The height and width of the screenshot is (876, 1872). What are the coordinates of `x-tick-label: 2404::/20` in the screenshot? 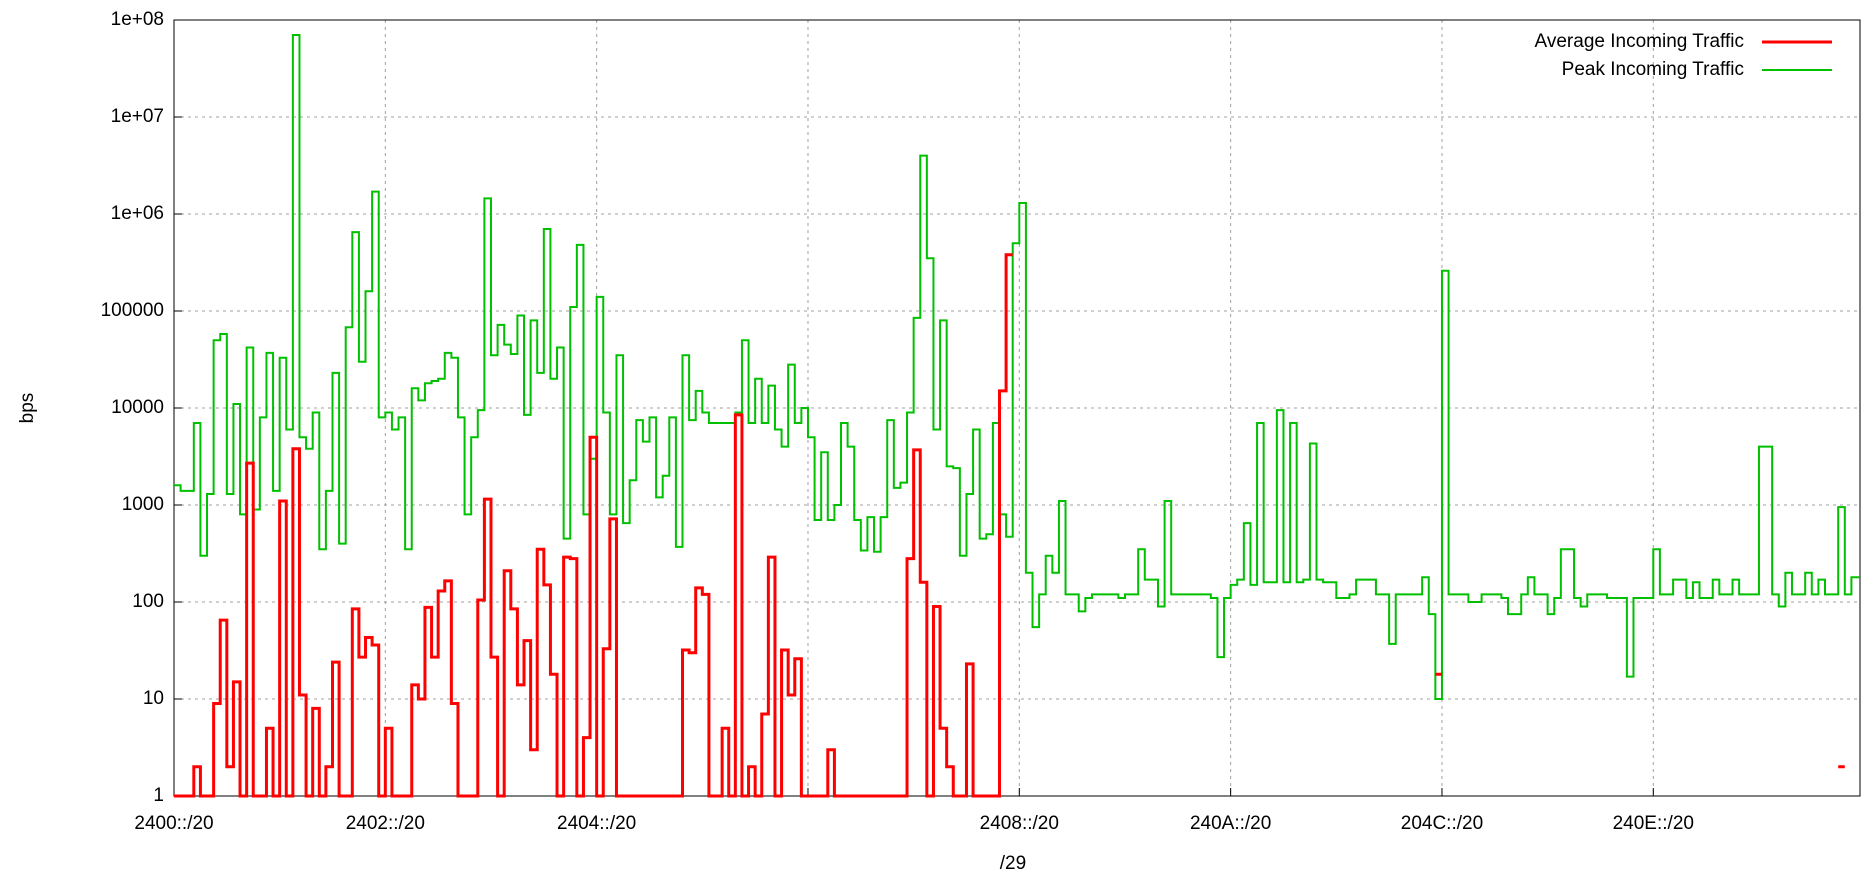 It's located at (596, 823).